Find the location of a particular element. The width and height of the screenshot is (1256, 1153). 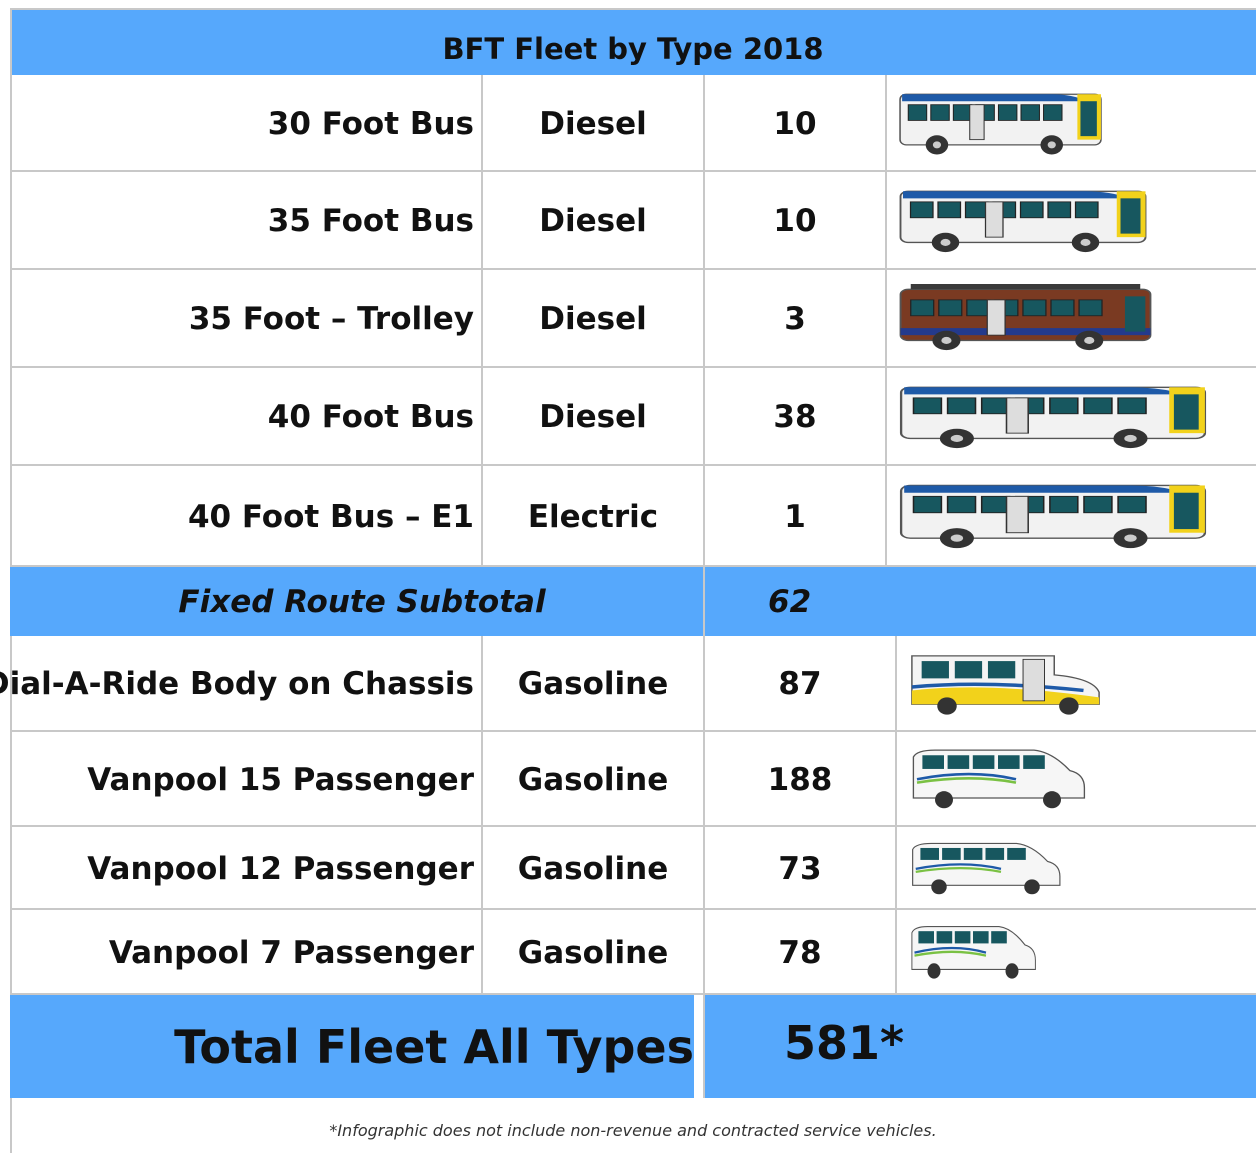

vehicle-count: 3 is located at coordinates (795, 319).